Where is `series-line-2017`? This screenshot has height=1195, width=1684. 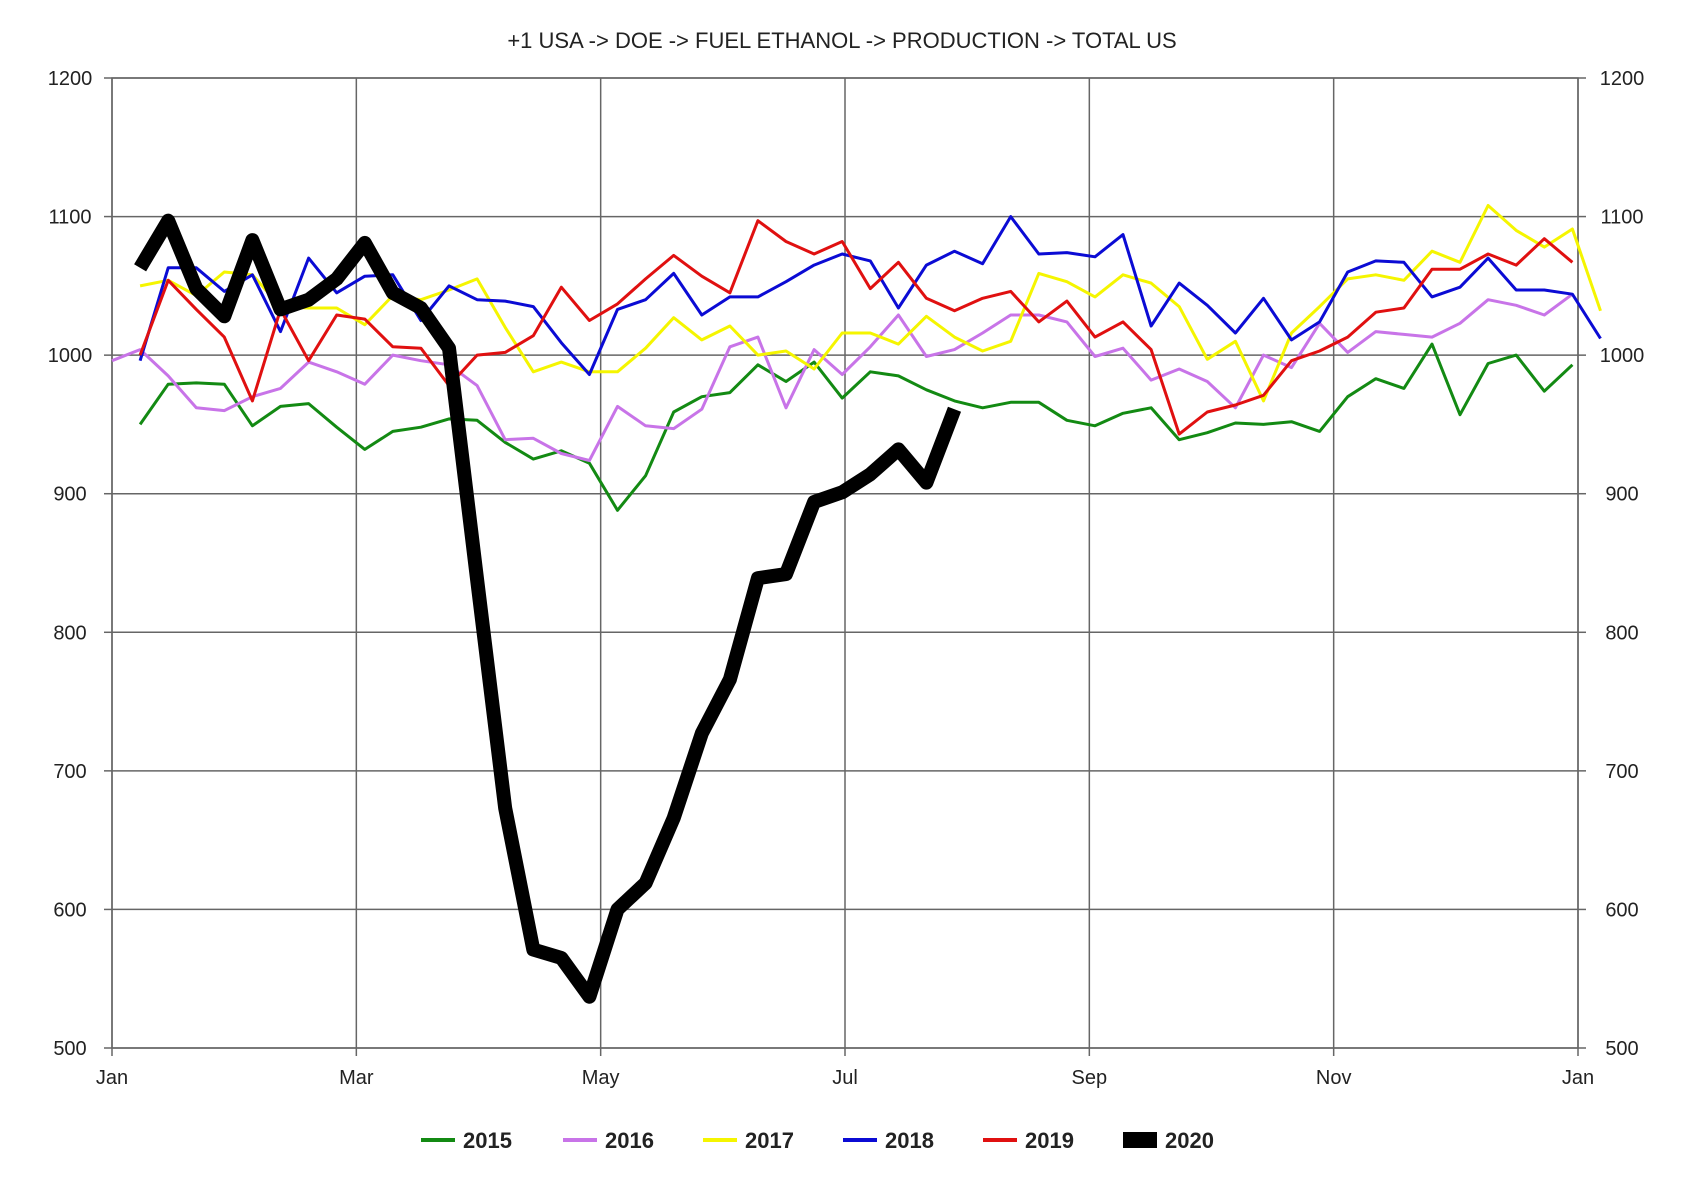 series-line-2017 is located at coordinates (870, 303).